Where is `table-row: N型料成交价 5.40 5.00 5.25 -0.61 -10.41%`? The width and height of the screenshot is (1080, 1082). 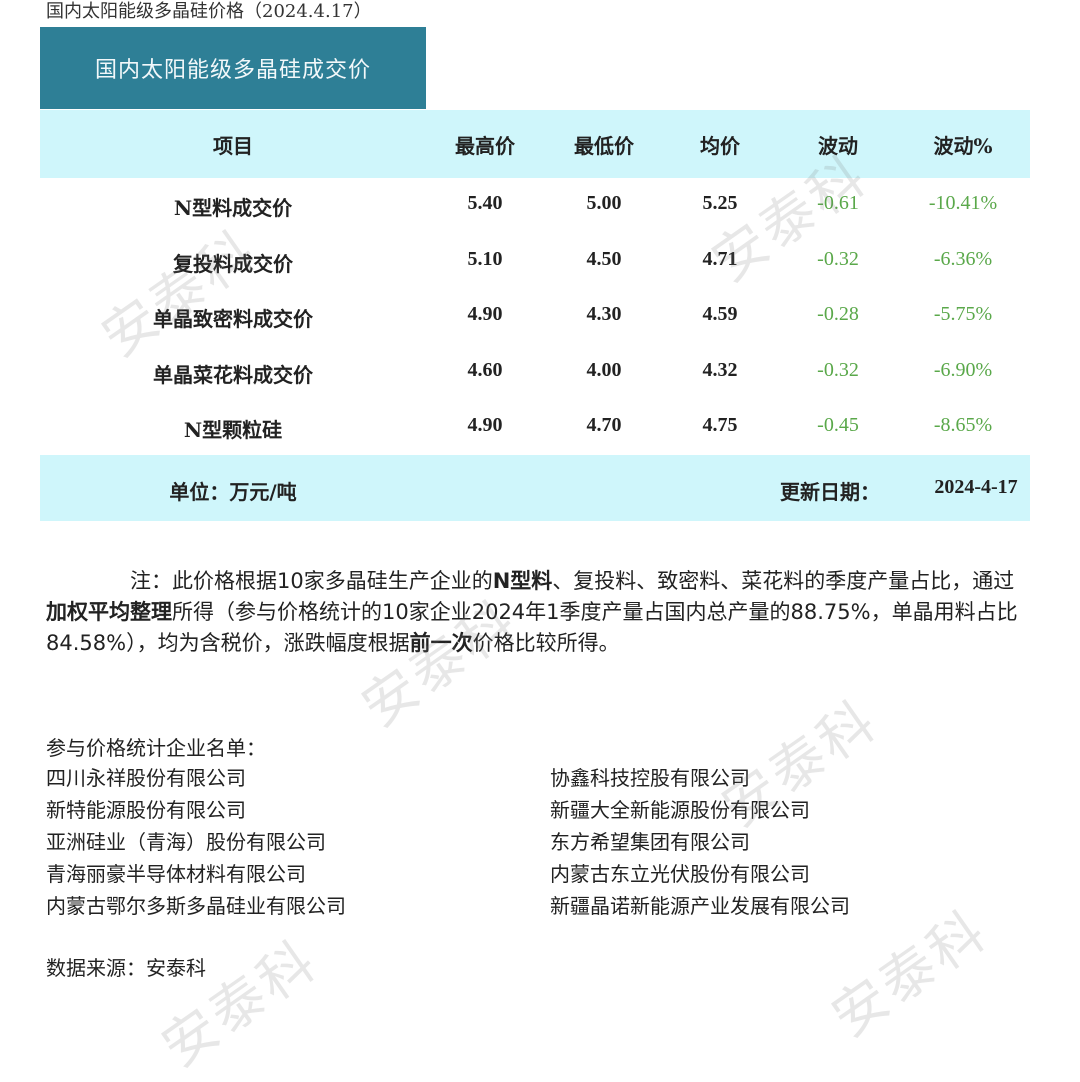
table-row: N型料成交价 5.40 5.00 5.25 -0.61 -10.41% is located at coordinates (540, 207).